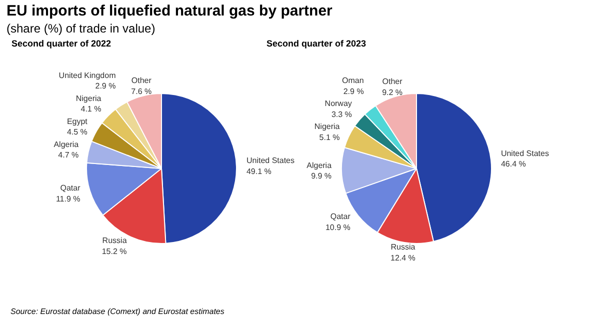 The height and width of the screenshot is (323, 600). Describe the element at coordinates (337, 227) in the screenshot. I see `data-label: 10.9 %` at that location.